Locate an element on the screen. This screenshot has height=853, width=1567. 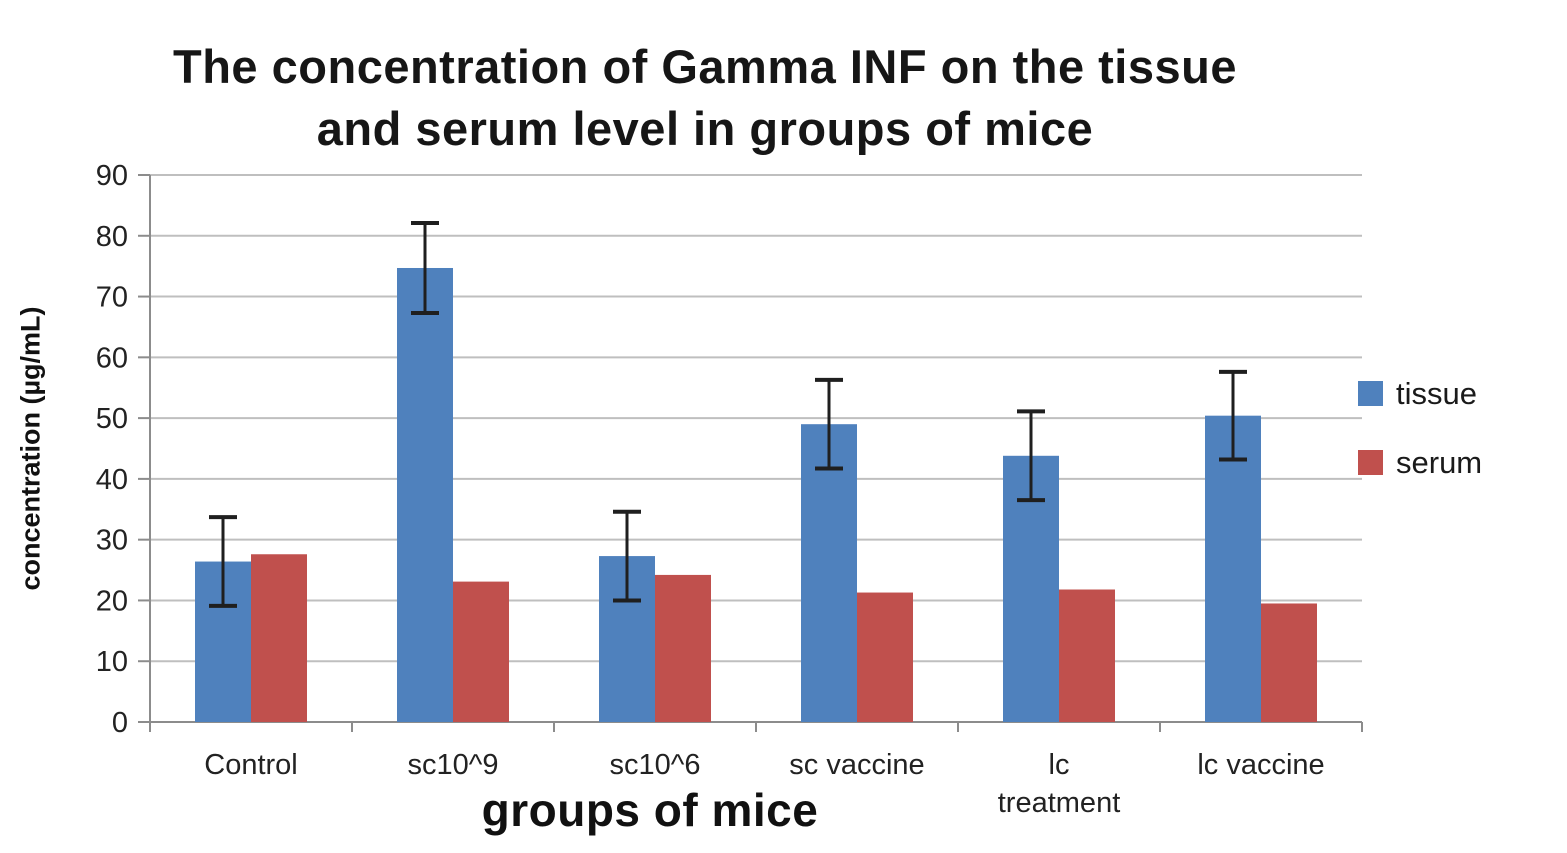
category-label-4: lc is located at coordinates (1059, 765).